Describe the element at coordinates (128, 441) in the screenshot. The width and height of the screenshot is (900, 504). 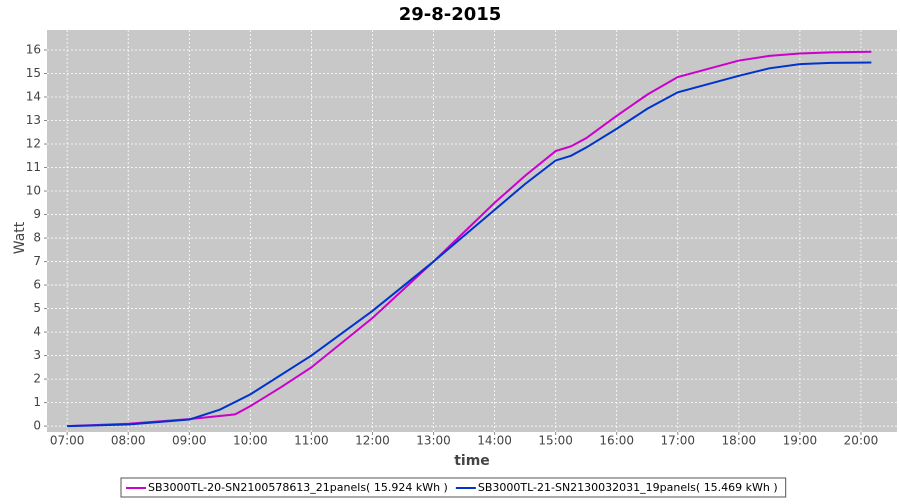
I see `x-tick-label: 08:00` at that location.